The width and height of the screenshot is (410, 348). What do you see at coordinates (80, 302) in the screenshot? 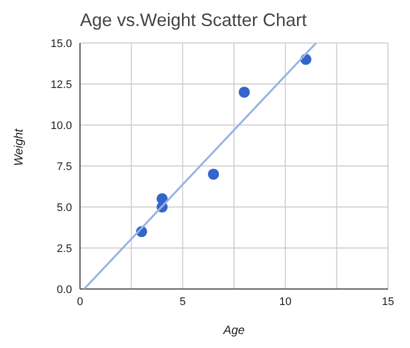
I see `x-tick-label: 0` at bounding box center [80, 302].